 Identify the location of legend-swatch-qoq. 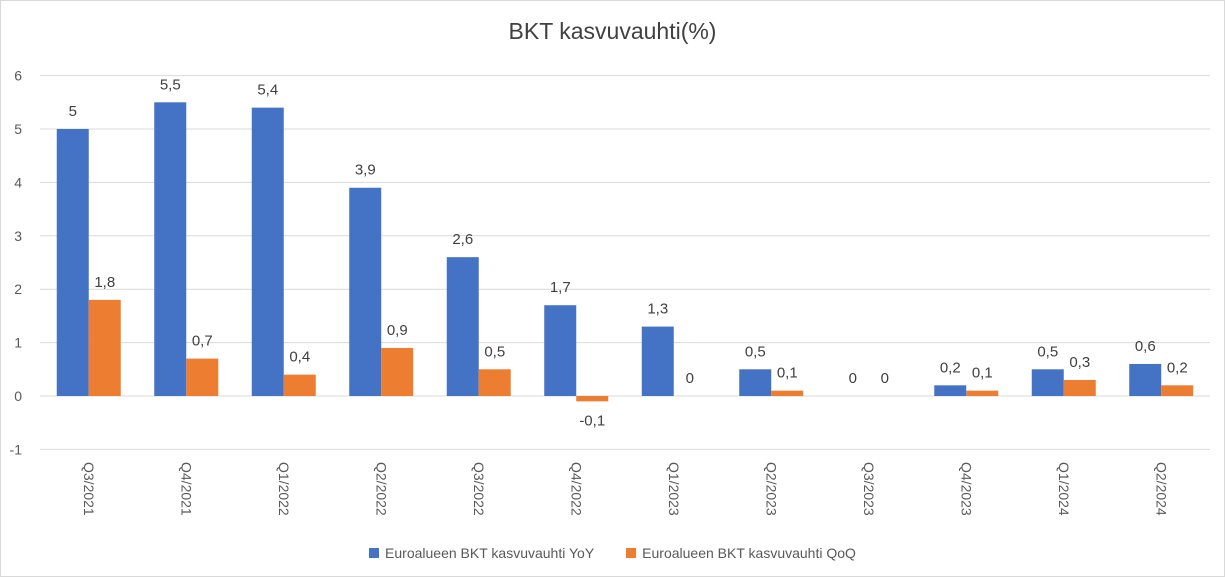
(631, 553).